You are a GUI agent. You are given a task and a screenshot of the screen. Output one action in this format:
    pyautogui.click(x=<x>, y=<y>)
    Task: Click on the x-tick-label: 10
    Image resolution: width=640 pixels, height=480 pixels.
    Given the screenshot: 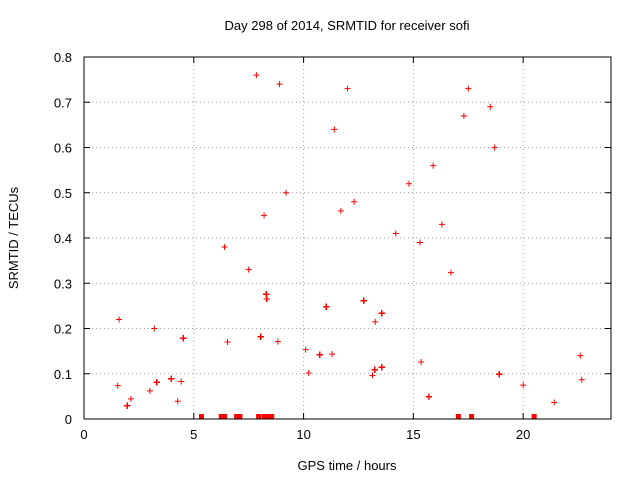 What is the action you would take?
    pyautogui.click(x=303, y=434)
    